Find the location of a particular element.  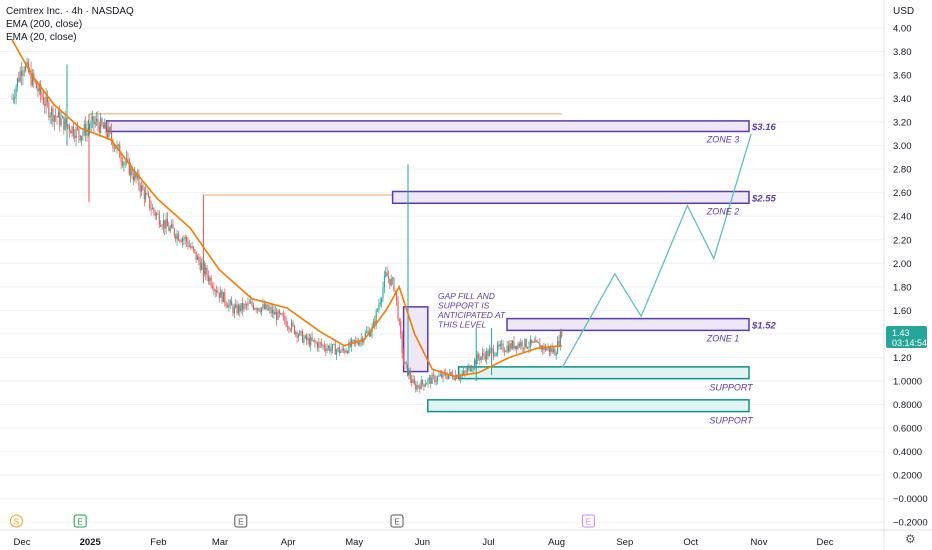

gear-icon: ⚙ is located at coordinates (910, 539).